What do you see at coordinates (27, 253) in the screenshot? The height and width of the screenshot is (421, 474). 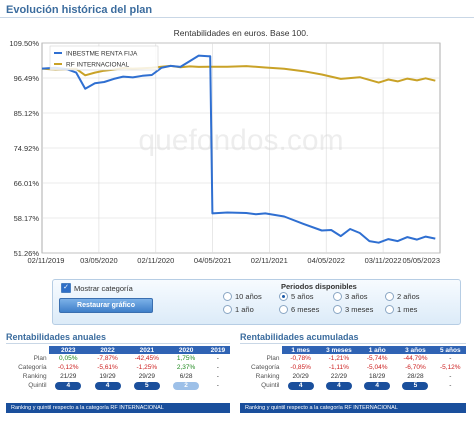 I see `y-tick-label: 51.26%` at bounding box center [27, 253].